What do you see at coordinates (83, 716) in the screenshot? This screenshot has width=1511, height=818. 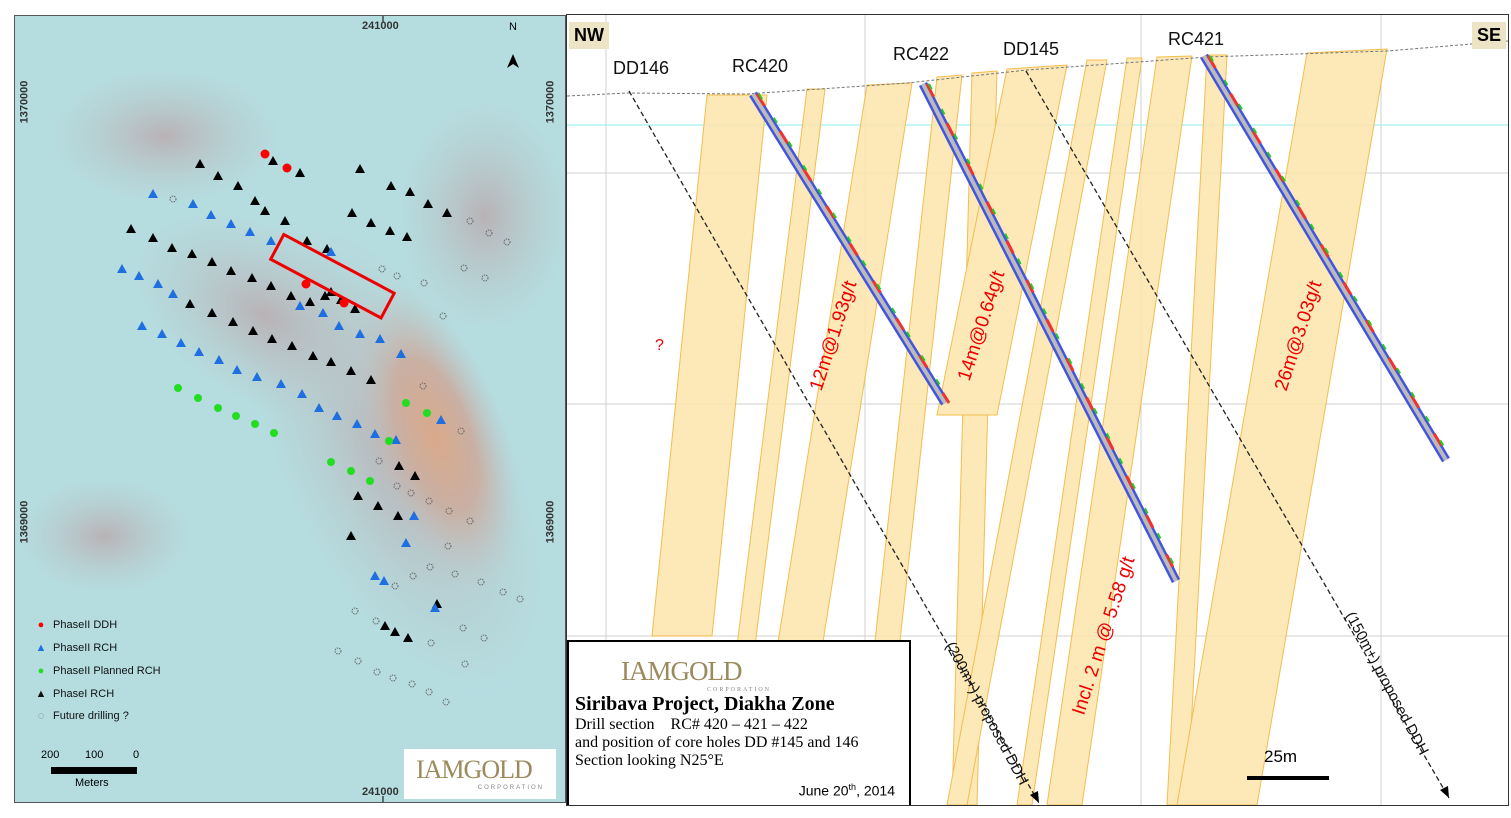 I see `legend-item: ◌ Future drilling ?` at bounding box center [83, 716].